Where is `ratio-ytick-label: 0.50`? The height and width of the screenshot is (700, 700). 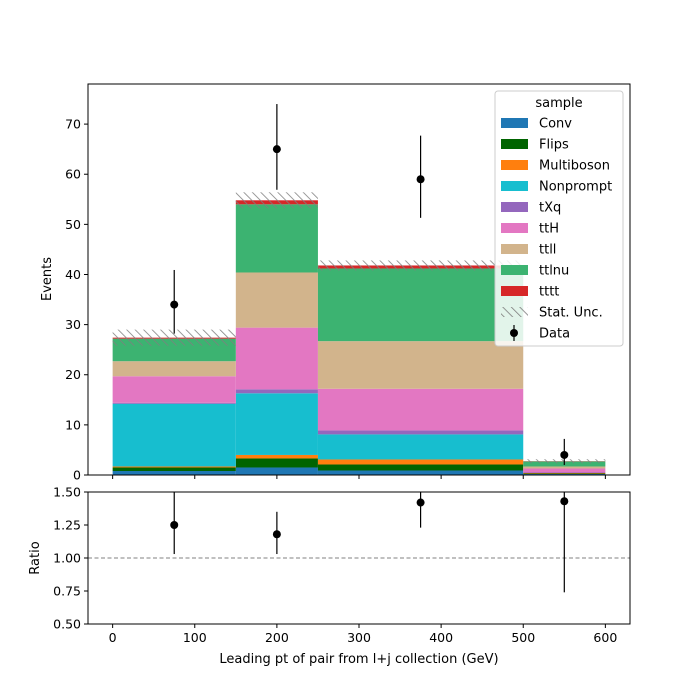 ratio-ytick-label: 0.50 is located at coordinates (67, 624).